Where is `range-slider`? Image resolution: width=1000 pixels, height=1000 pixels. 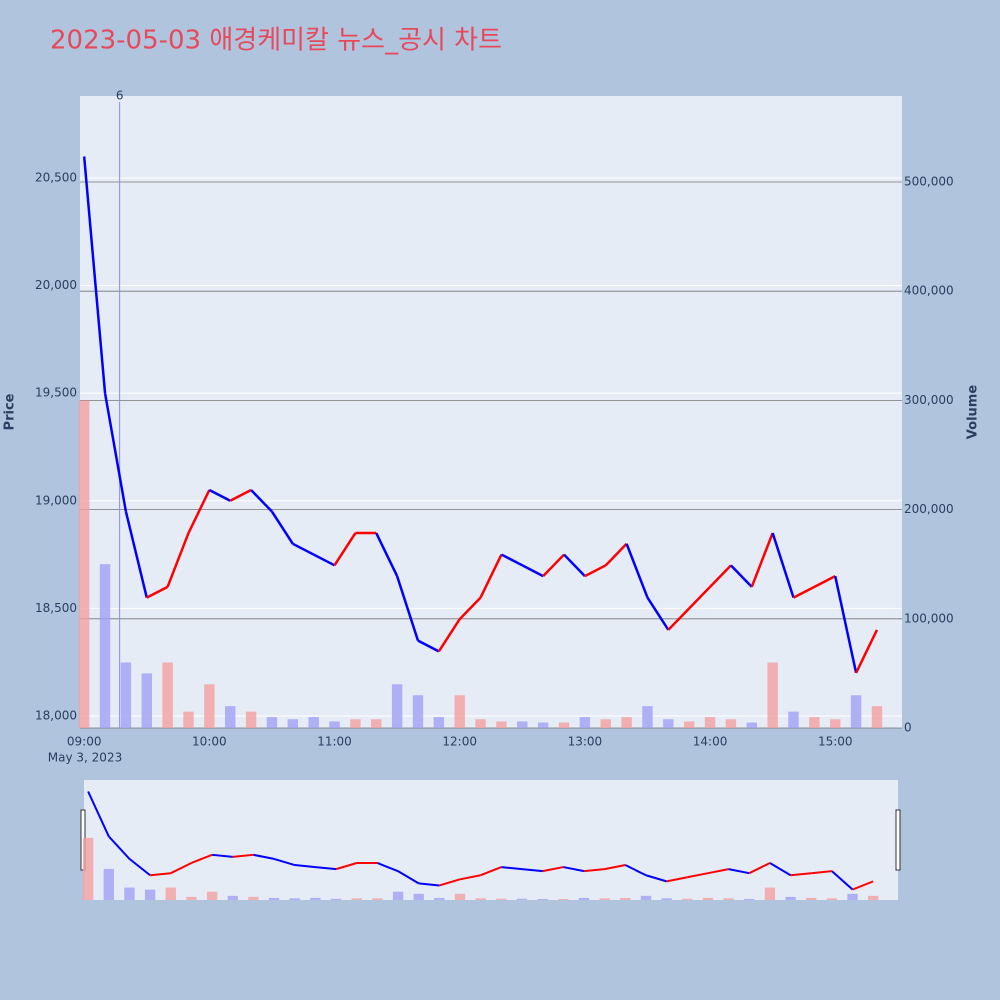
range-slider is located at coordinates (491, 840).